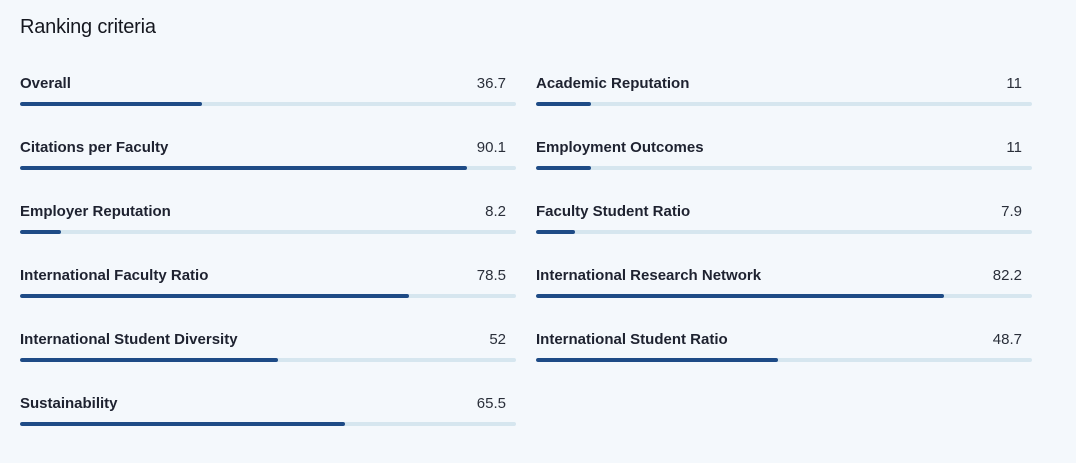 The image size is (1076, 463). What do you see at coordinates (114, 275) in the screenshot?
I see `criterion-label: International Faculty Ratio` at bounding box center [114, 275].